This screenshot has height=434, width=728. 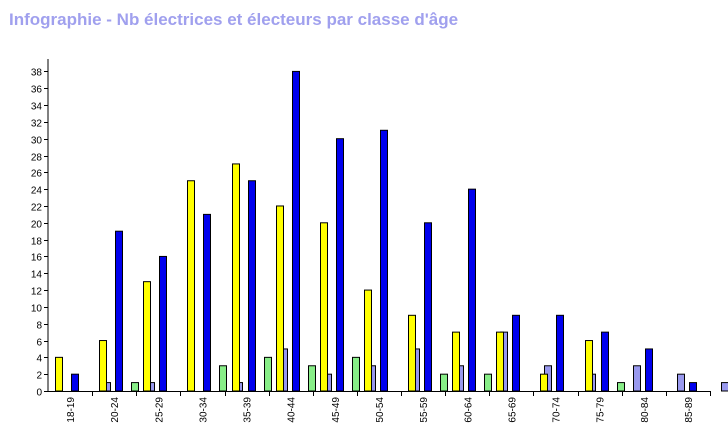 What do you see at coordinates (37, 141) in the screenshot?
I see `y-tick-label: 30` at bounding box center [37, 141].